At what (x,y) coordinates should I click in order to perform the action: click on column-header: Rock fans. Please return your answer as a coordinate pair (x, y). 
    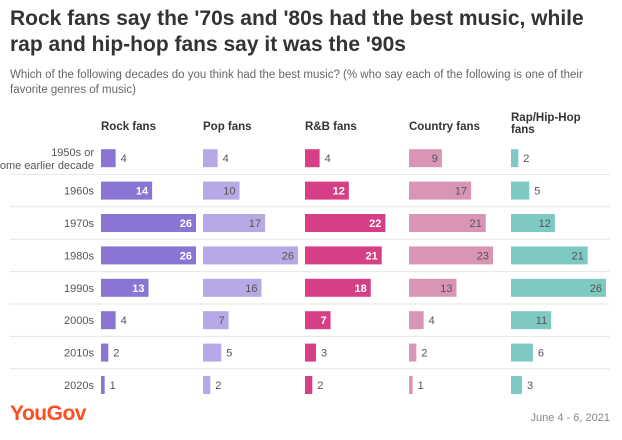
    Looking at the image, I should click on (128, 127).